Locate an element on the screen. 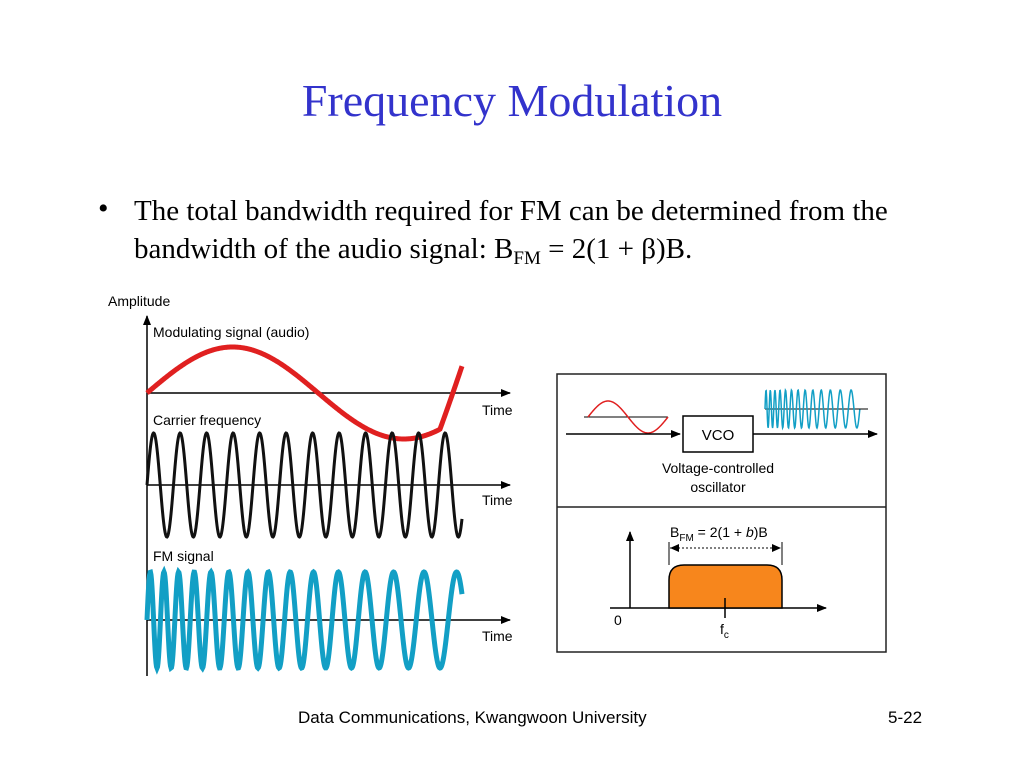 Image resolution: width=1024 pixels, height=768 pixels. slide-title: Frequency Modulation is located at coordinates (512, 100).